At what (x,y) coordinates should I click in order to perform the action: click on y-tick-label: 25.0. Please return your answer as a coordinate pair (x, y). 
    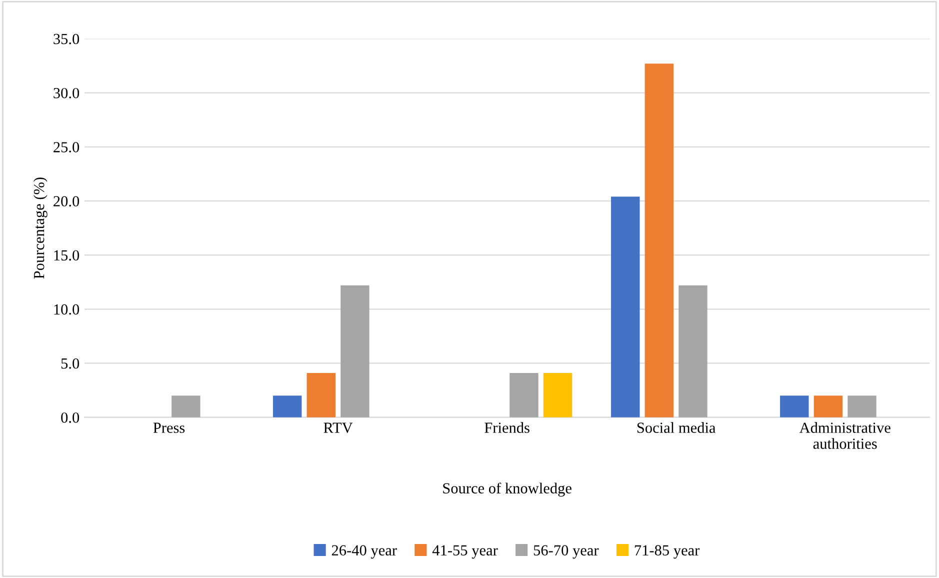
    Looking at the image, I should click on (67, 147).